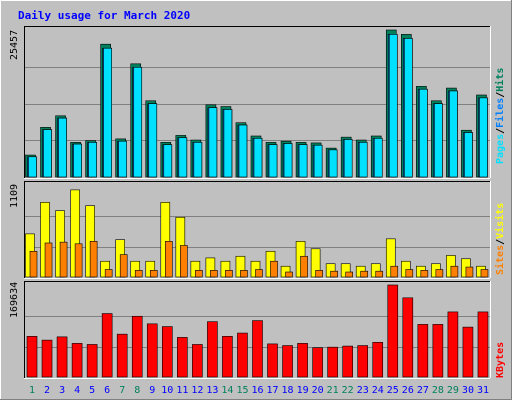 This screenshot has width=512, height=400. What do you see at coordinates (14, 300) in the screenshot?
I see `kbytes-max-label: 169634` at bounding box center [14, 300].